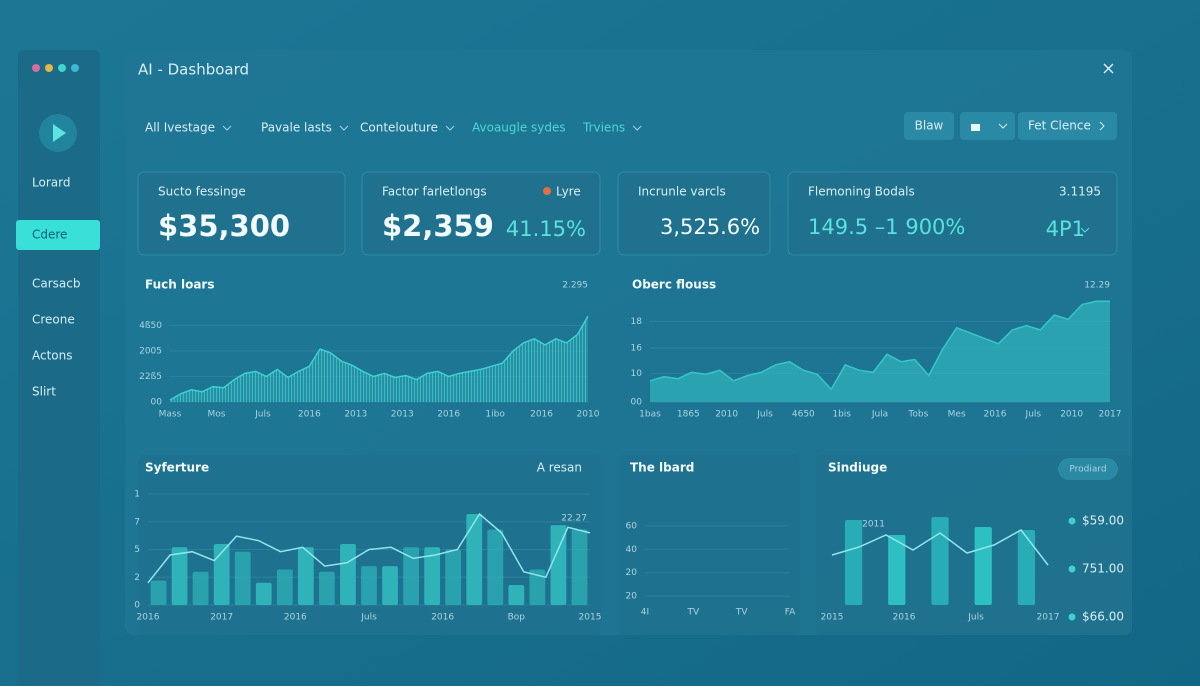 The height and width of the screenshot is (690, 1200). Describe the element at coordinates (180, 128) in the screenshot. I see `filter: All Ivestage` at that location.